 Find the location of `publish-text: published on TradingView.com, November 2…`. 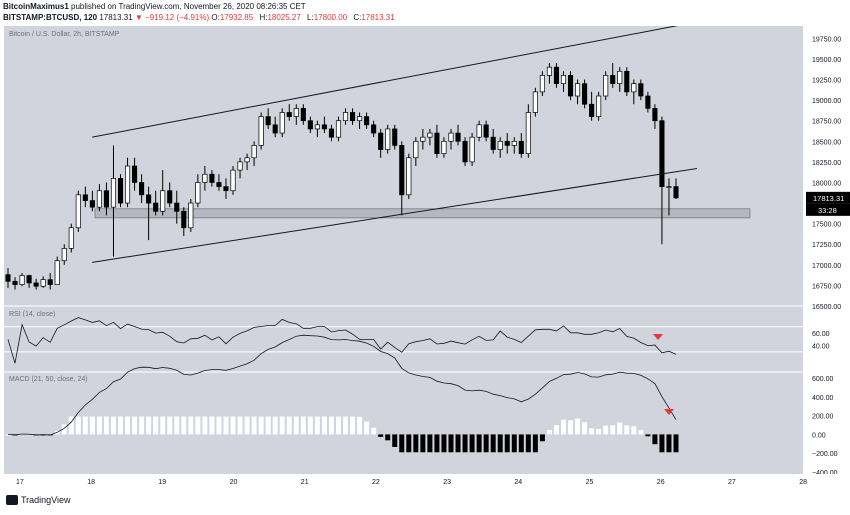

publish-text: published on TradingView.com, November 2… is located at coordinates (188, 6).